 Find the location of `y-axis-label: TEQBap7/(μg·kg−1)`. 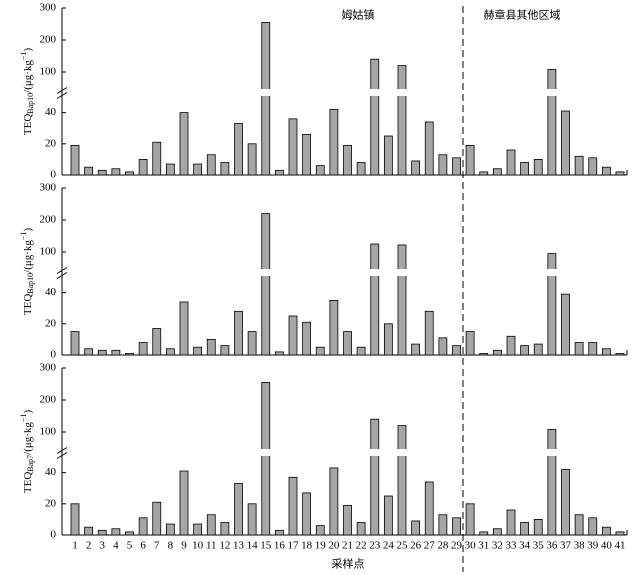

y-axis-label: TEQBap7/(μg·kg−1) is located at coordinates (27, 452).